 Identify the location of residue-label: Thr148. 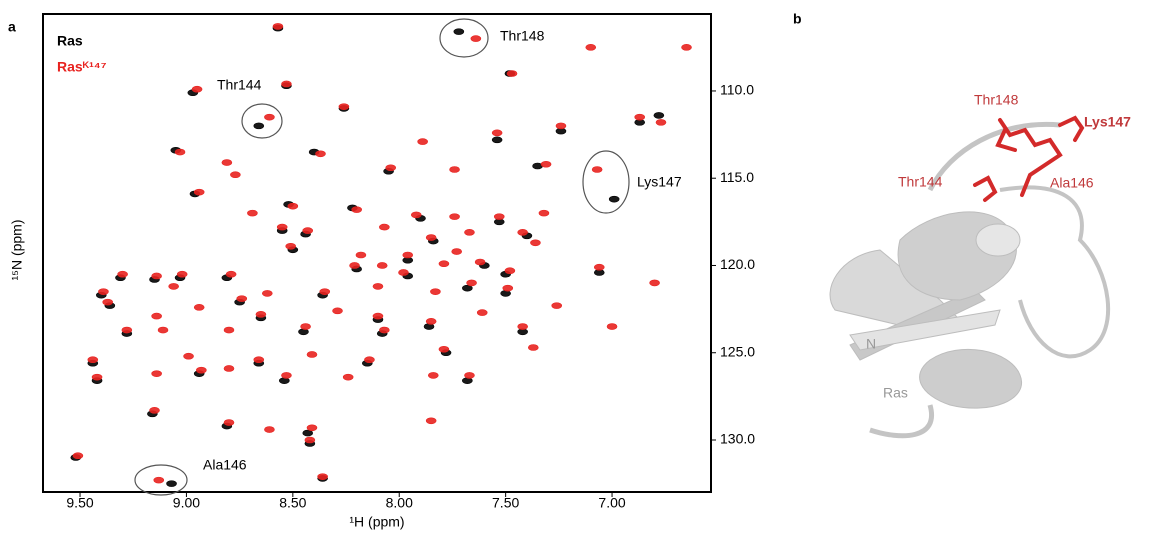
(996, 100).